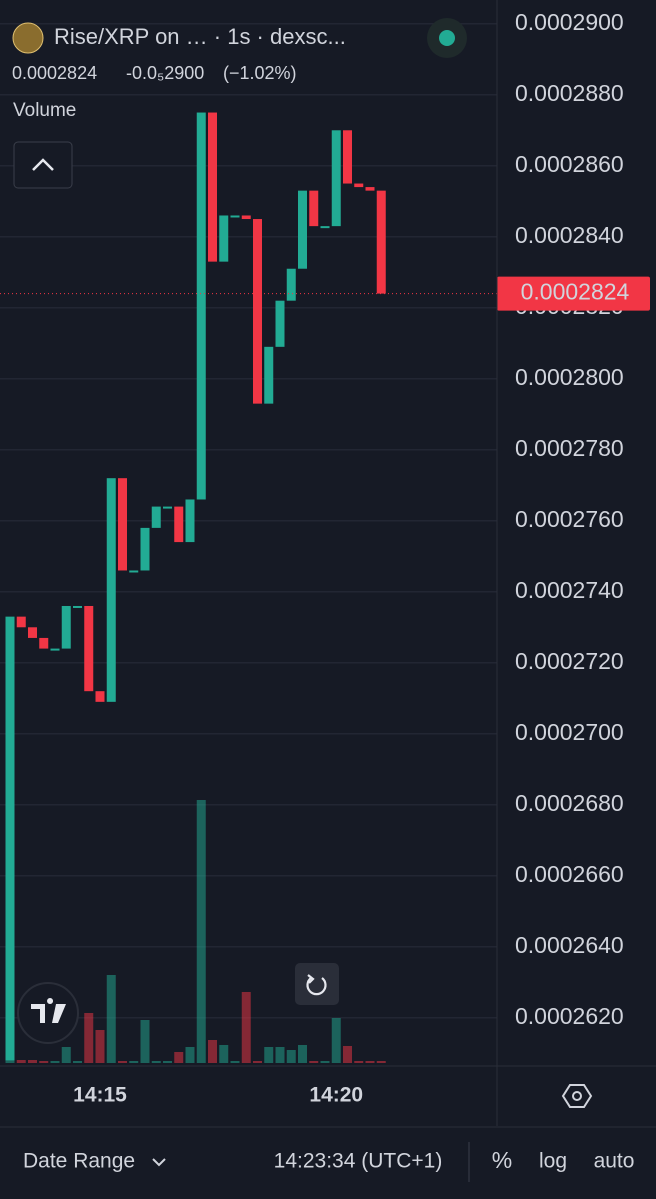 This screenshot has width=656, height=1199. Describe the element at coordinates (569, 235) in the screenshot. I see `y-tick-label: 0.0002840` at that location.